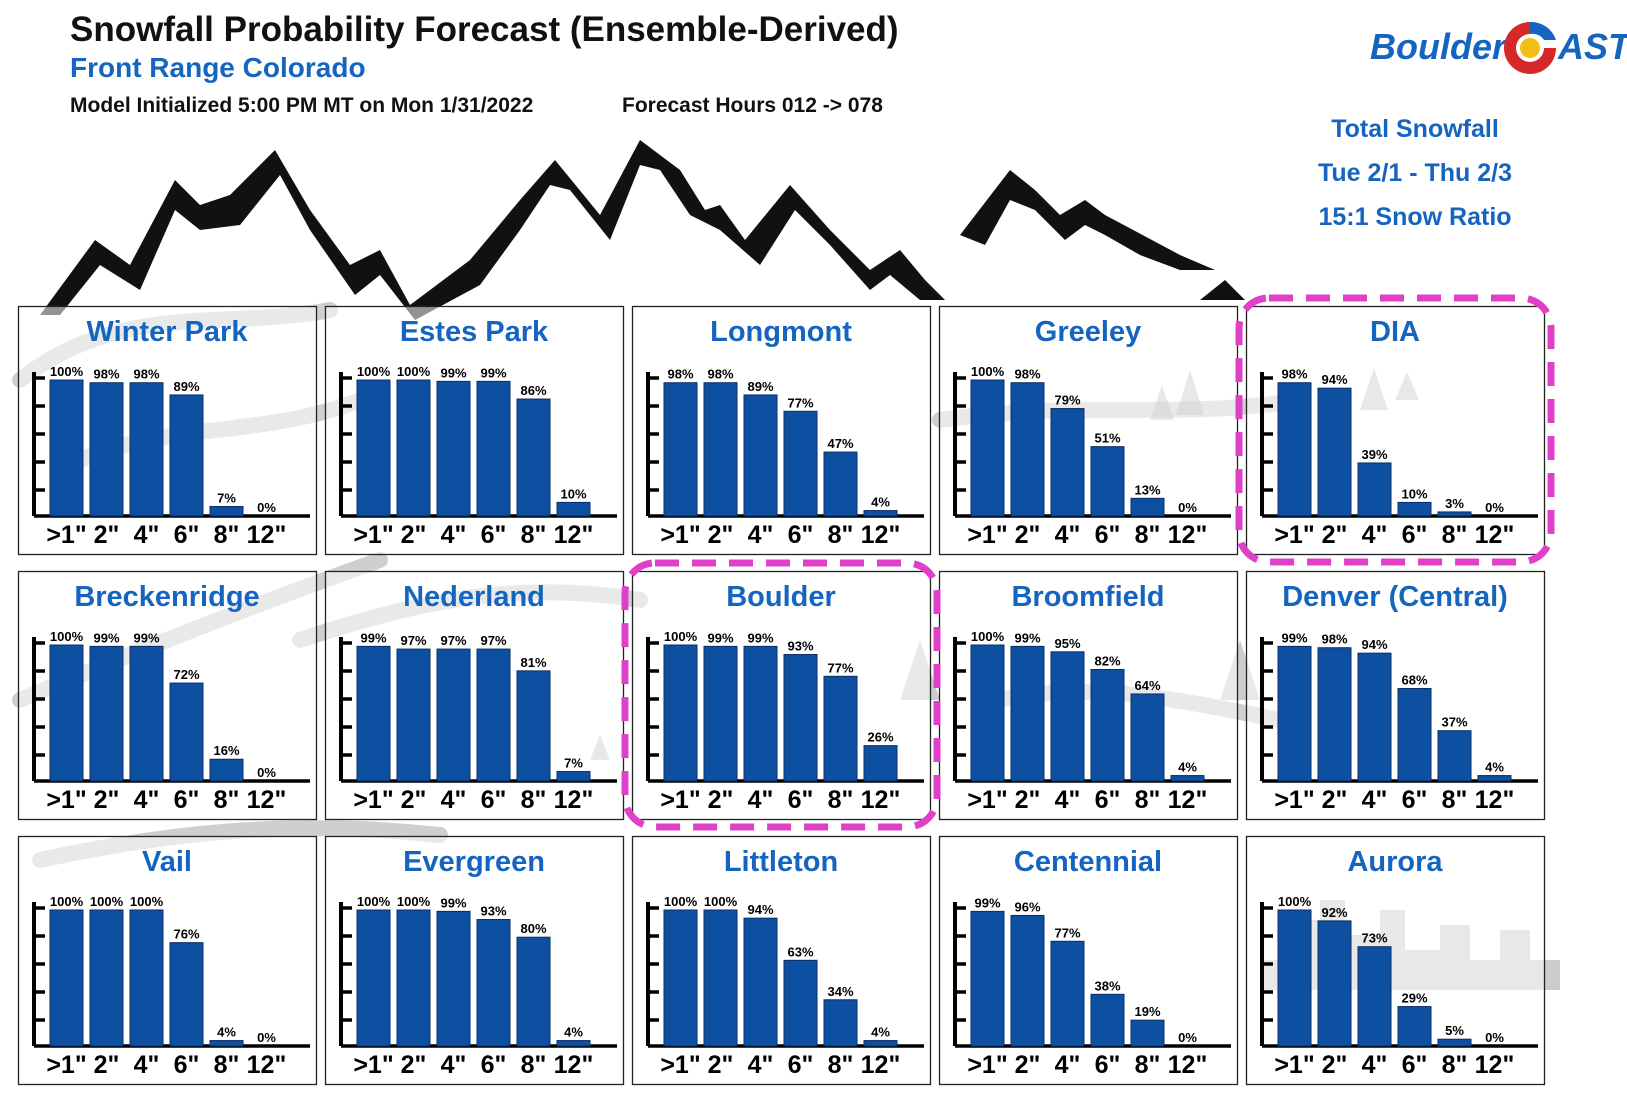  Describe the element at coordinates (573, 493) in the screenshot. I see `bar-value-label: 10%` at that location.